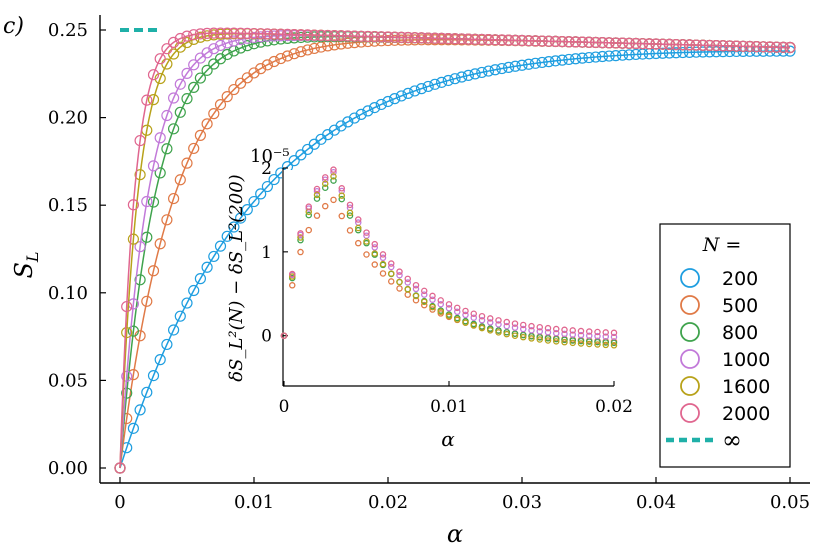 This screenshot has width=830, height=559. What do you see at coordinates (740, 333) in the screenshot?
I see `legend-label-800: 800` at bounding box center [740, 333].